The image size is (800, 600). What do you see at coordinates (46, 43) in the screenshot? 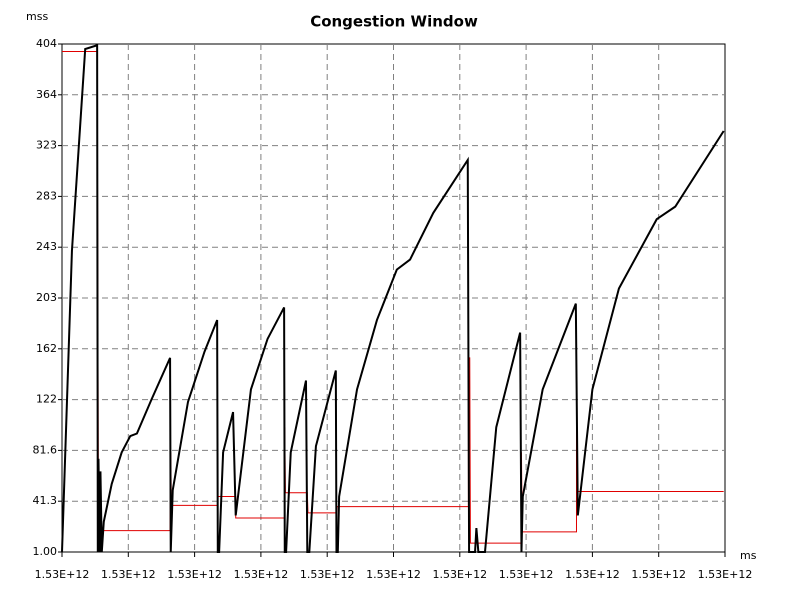
I see `y-tick-label: 404` at bounding box center [46, 43].